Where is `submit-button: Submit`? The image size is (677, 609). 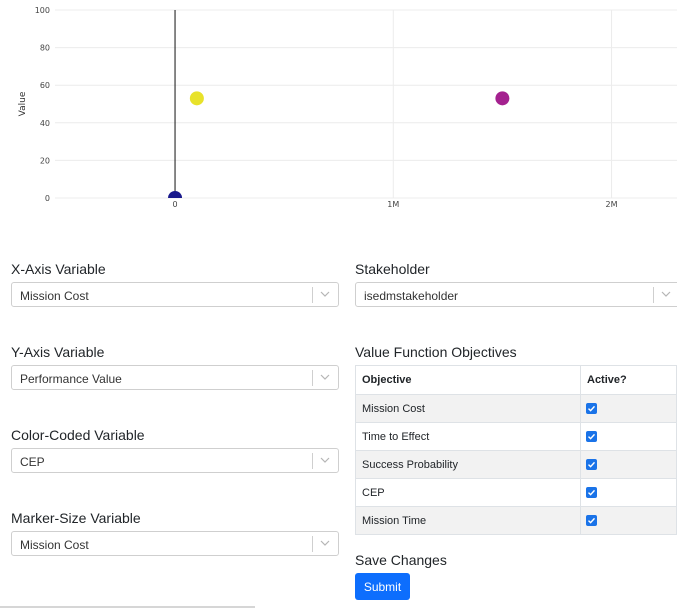 submit-button: Submit is located at coordinates (382, 586).